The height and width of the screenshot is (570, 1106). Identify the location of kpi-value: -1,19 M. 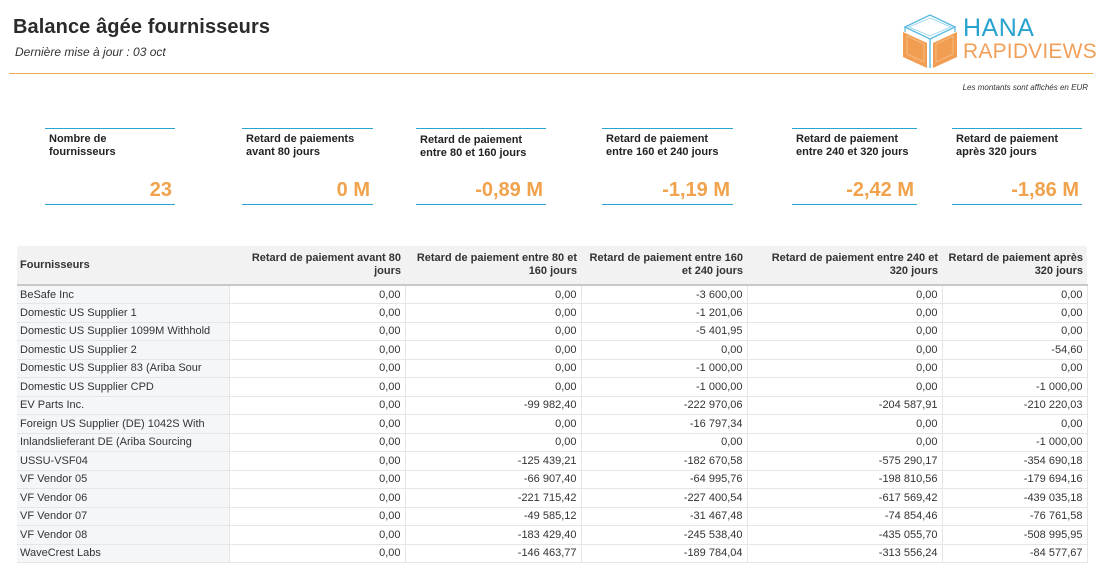
(696, 190).